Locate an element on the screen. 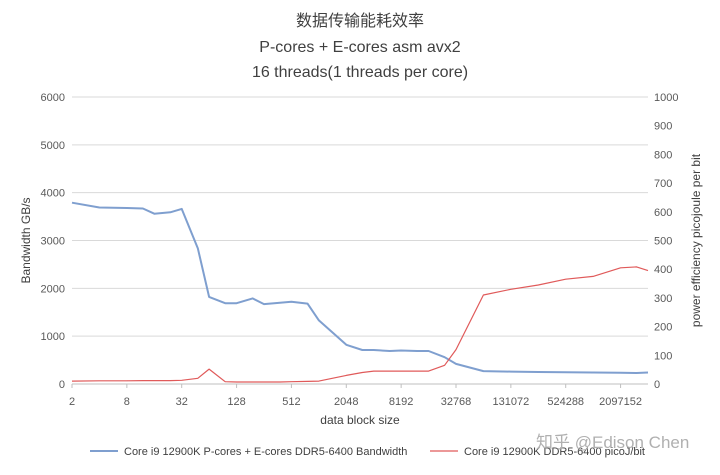 This screenshot has width=720, height=475. y-right-tick-label: 700 is located at coordinates (663, 184).